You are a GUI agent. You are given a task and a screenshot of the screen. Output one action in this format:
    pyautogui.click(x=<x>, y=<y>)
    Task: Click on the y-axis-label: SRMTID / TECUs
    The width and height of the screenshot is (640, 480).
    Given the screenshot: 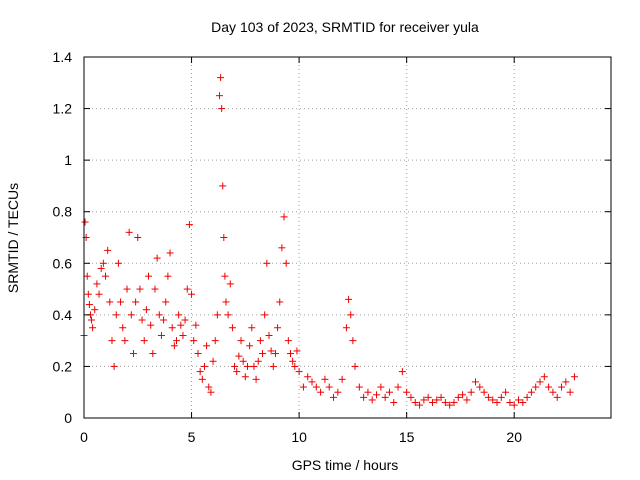 What is the action you would take?
    pyautogui.click(x=13, y=238)
    